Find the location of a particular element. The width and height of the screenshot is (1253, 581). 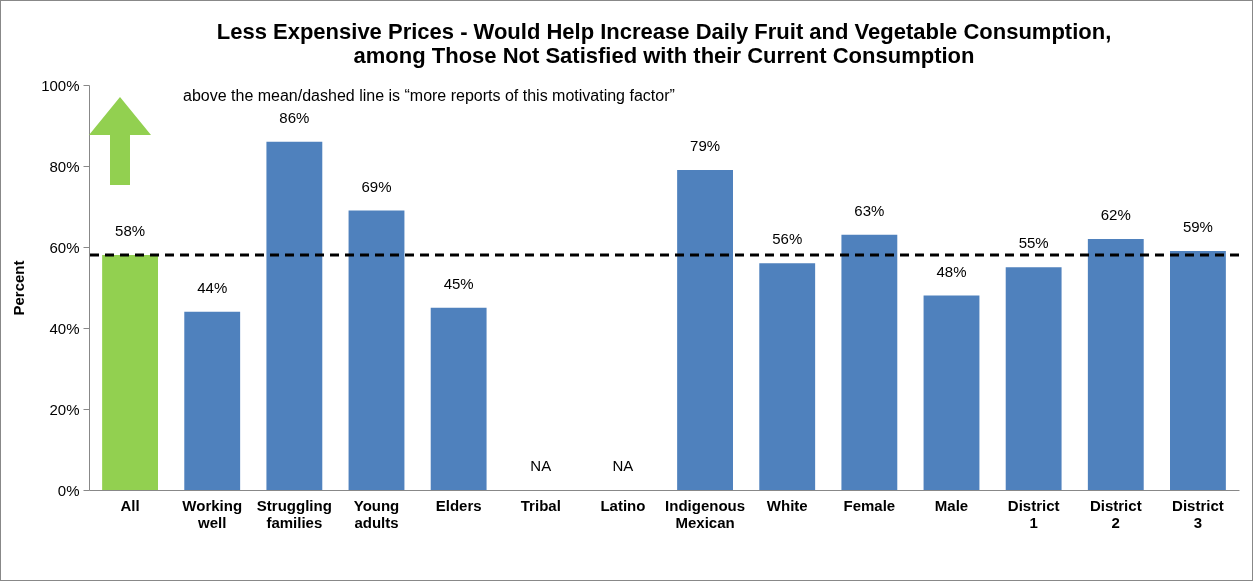

x-tick-label: Working well is located at coordinates (212, 513).